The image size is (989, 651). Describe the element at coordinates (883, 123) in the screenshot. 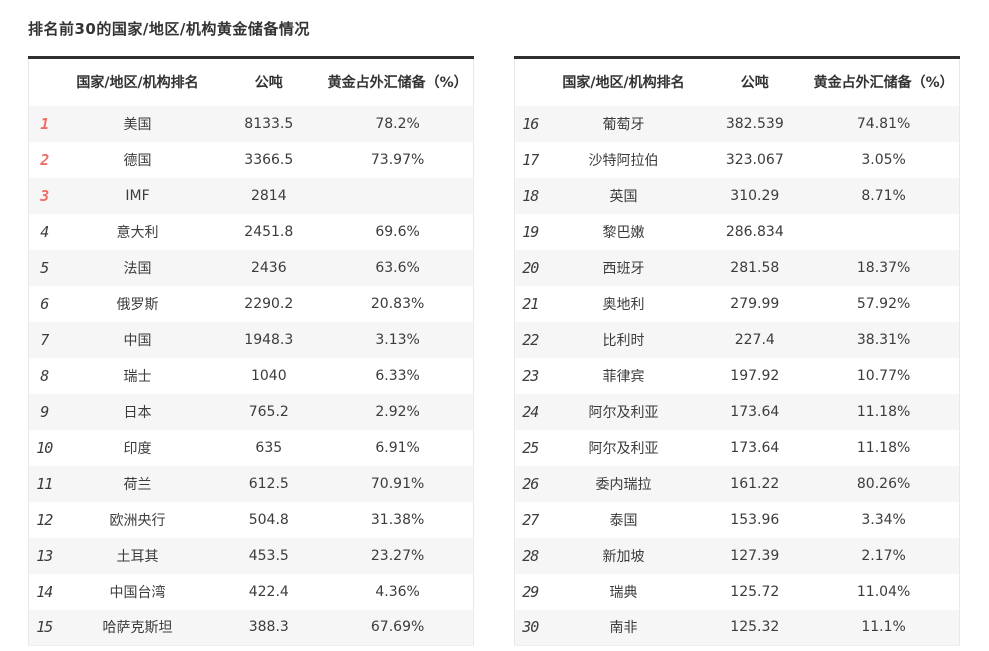

I see `gold-percent-cell: 74.81%` at that location.